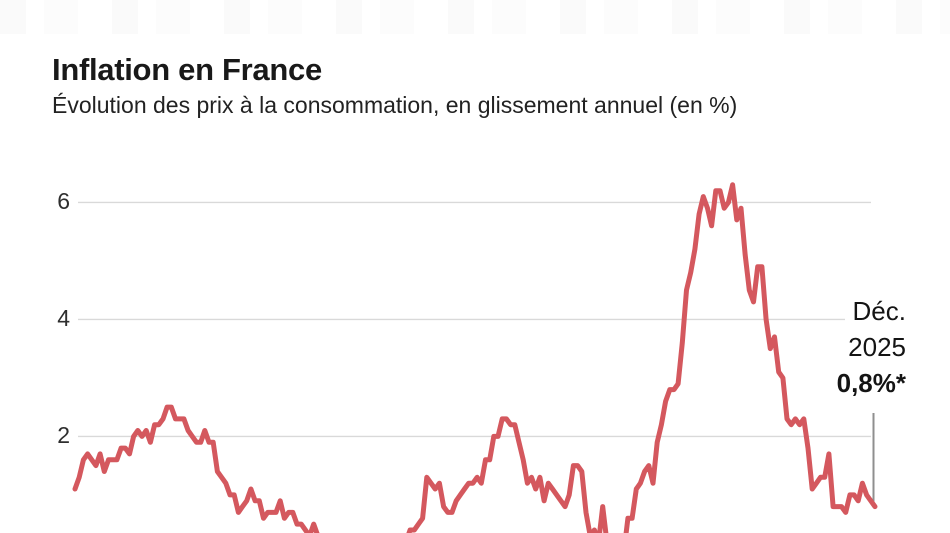  I want to click on y-axis-tick-6: 6, so click(63, 201).